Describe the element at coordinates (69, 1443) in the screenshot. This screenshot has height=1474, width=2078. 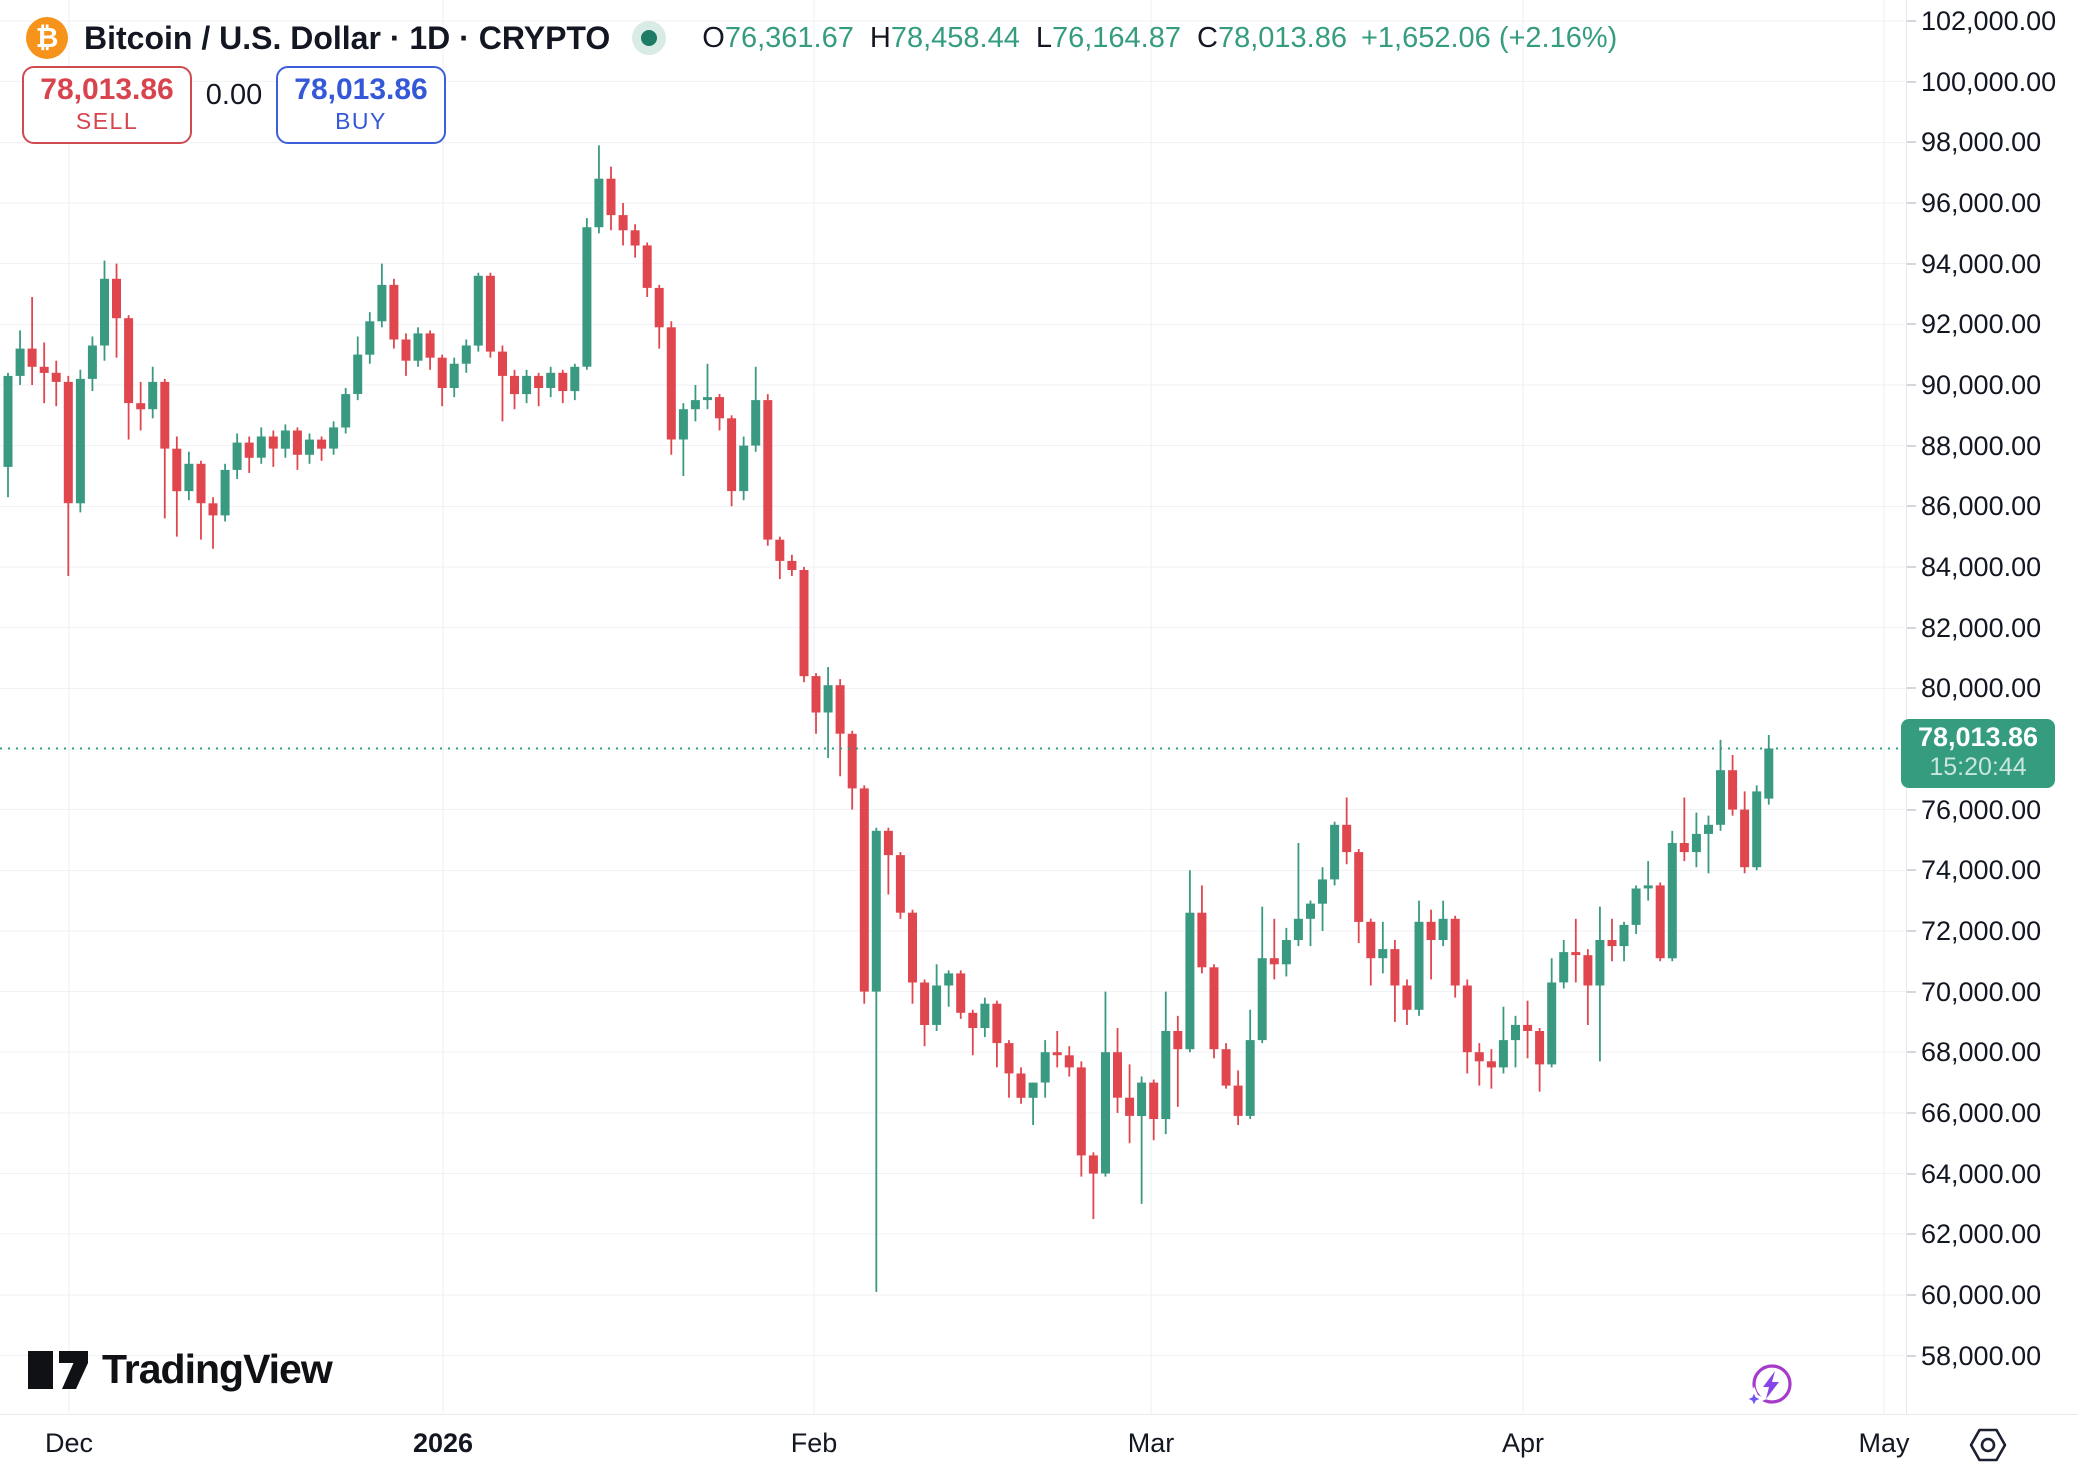
I see `time-axis-label: Dec` at that location.